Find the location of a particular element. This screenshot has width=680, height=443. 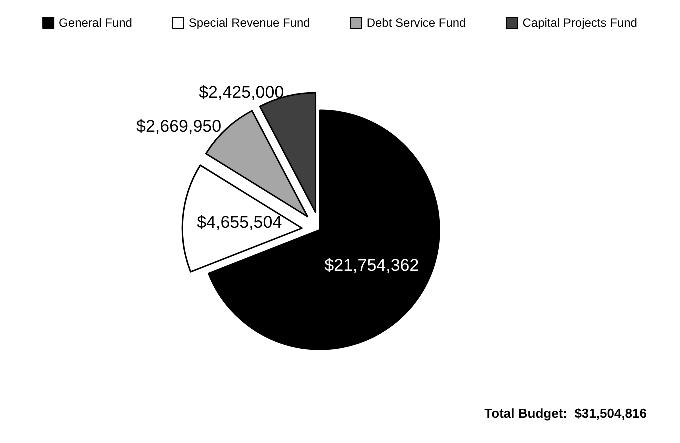

legend-label: Capital Projects Fund is located at coordinates (580, 23).